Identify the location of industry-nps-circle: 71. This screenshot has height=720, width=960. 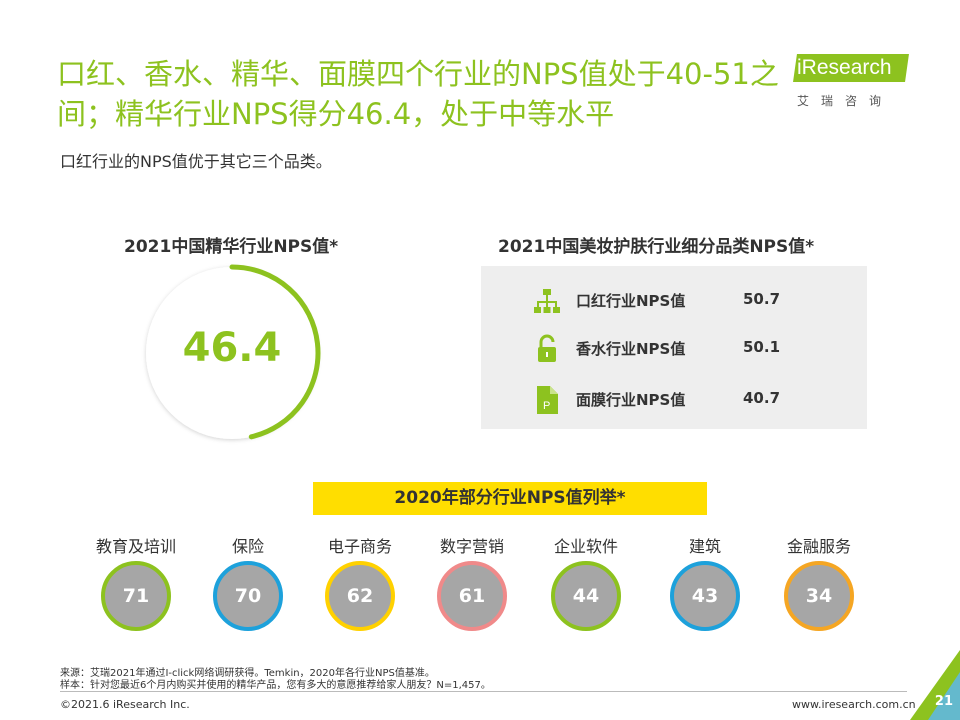
(136, 596).